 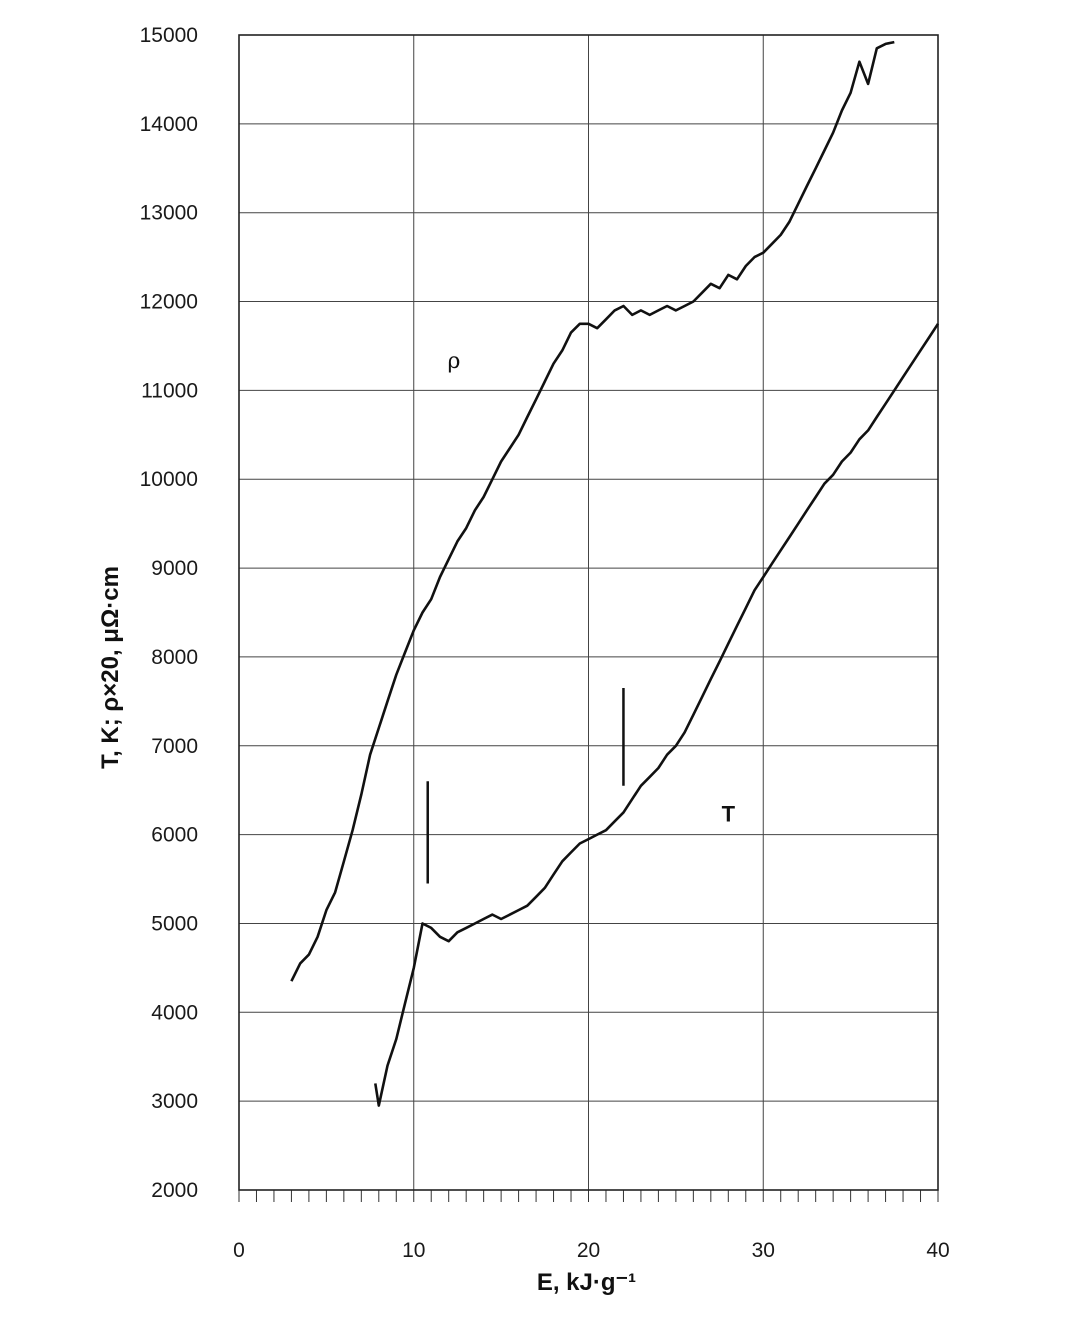 I want to click on y-tick-label: 4000, so click(x=174, y=1012).